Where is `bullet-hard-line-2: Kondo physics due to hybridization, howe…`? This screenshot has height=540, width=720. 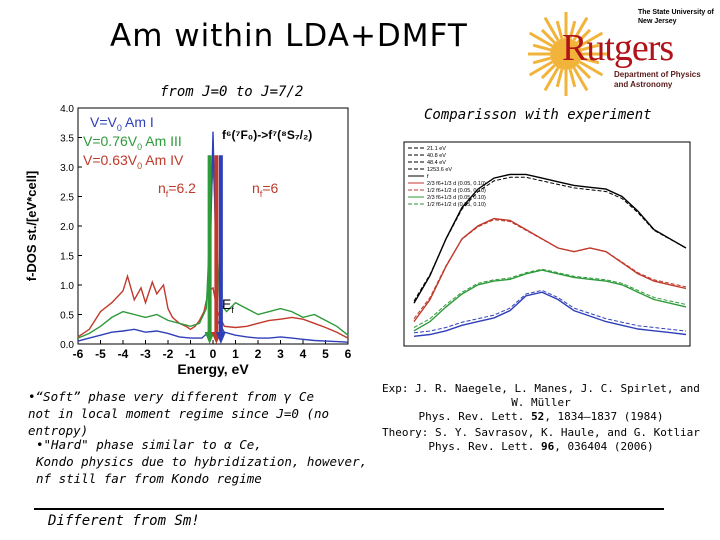 bullet-hard-line-2: Kondo physics due to hybridization, howe… is located at coordinates (202, 461).